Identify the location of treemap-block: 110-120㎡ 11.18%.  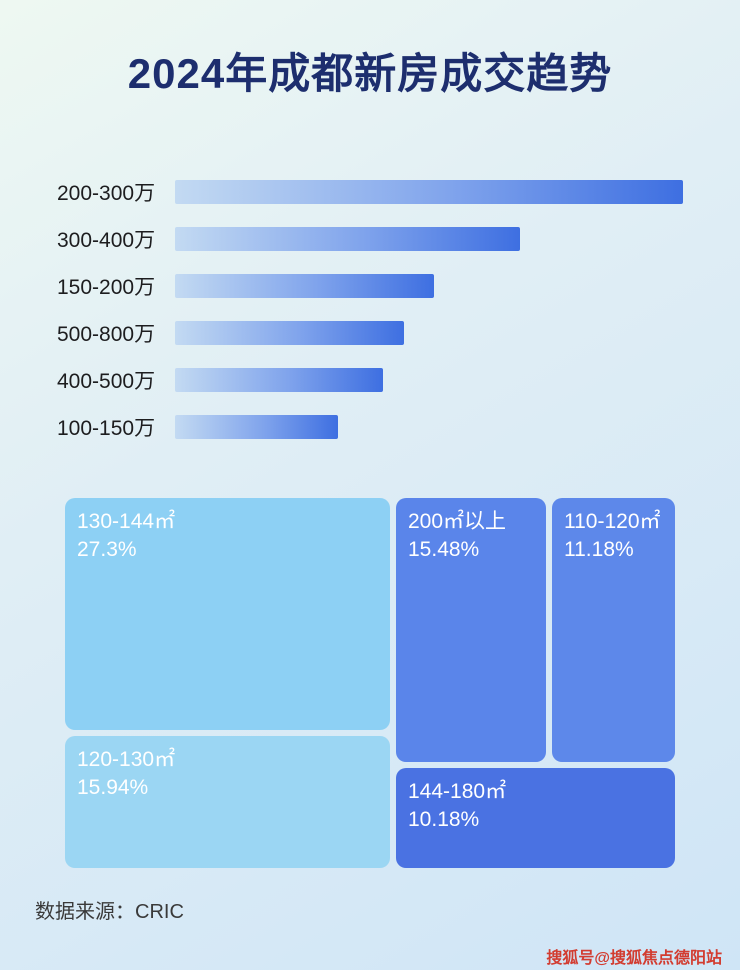
(613, 630).